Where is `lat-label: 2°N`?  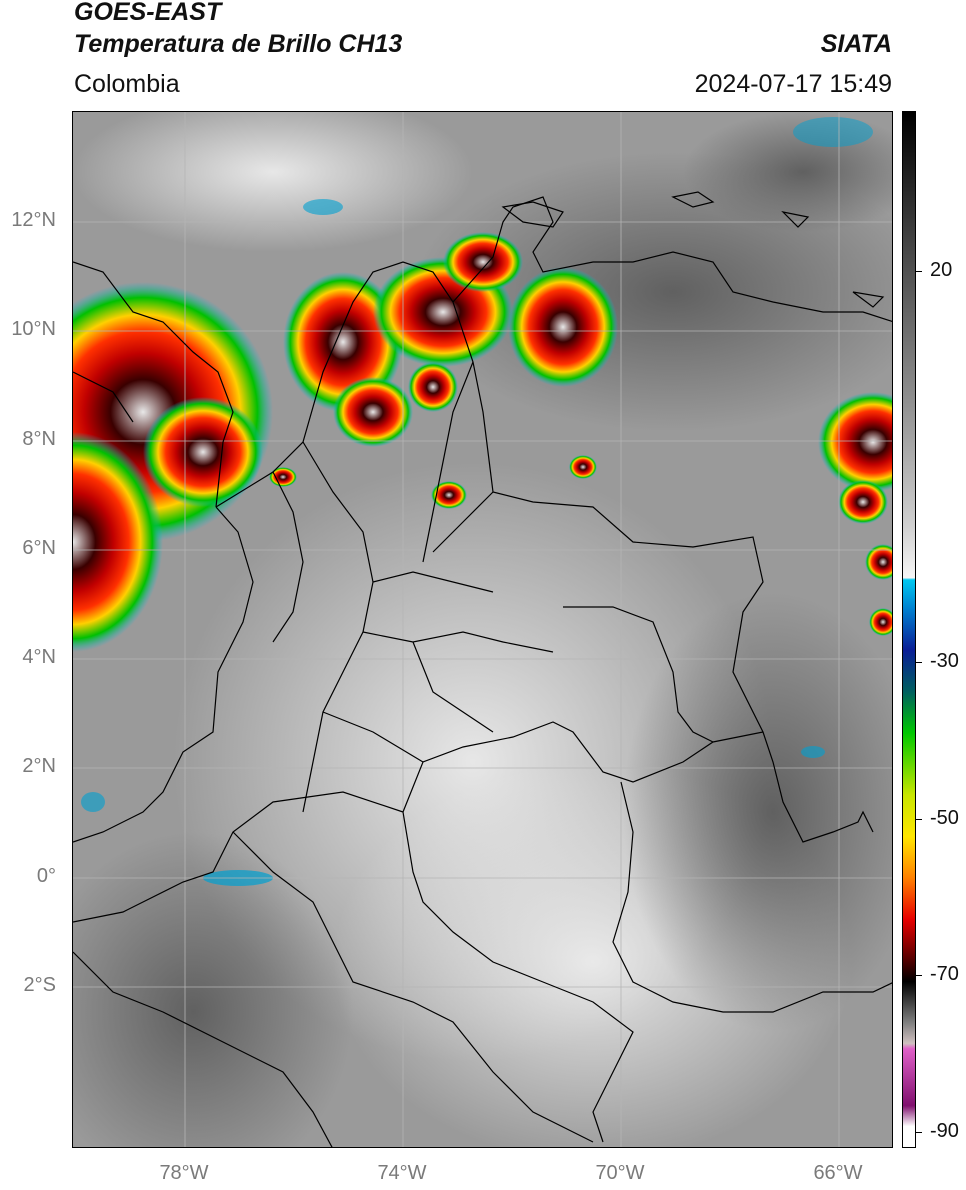
lat-label: 2°N is located at coordinates (39, 766).